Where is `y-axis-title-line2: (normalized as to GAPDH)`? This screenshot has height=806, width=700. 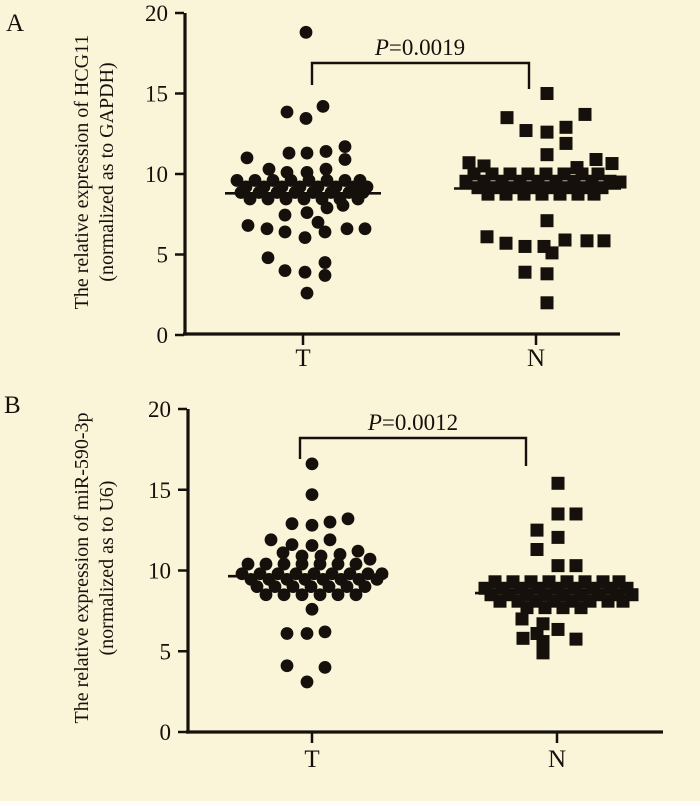
y-axis-title-line2: (normalized as to GAPDH) is located at coordinates (107, 171).